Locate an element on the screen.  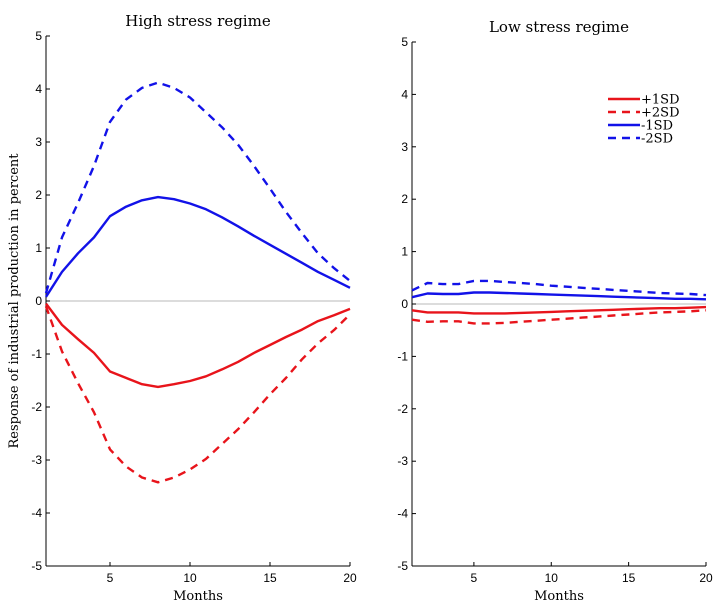
panel-1-y-tick-label: 0 is located at coordinates (38, 301).